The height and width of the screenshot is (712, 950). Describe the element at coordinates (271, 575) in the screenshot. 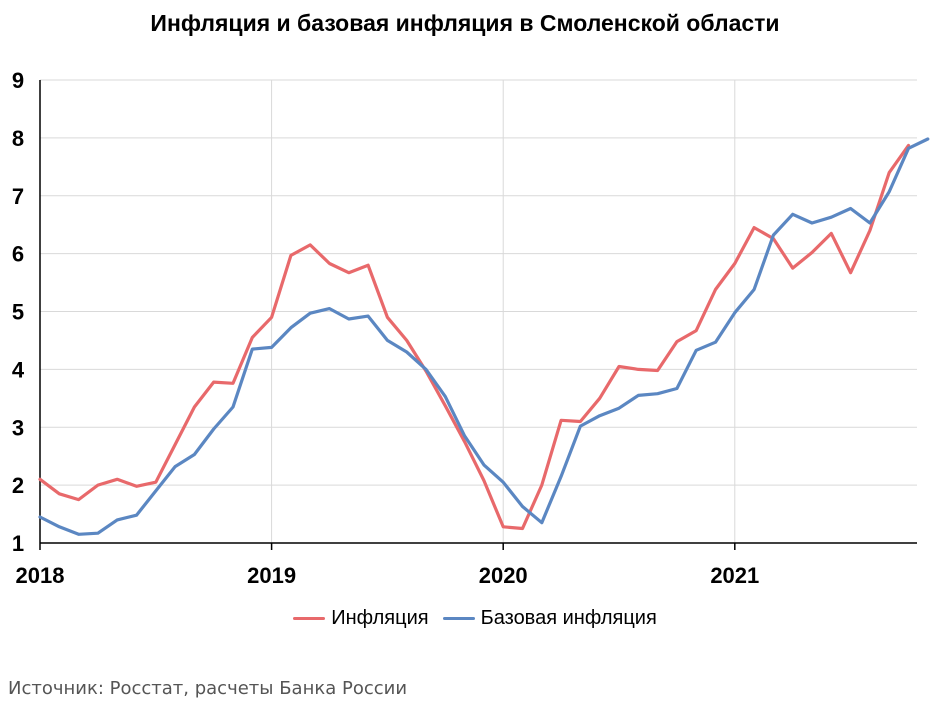

I see `x-tick-label: 2019` at that location.